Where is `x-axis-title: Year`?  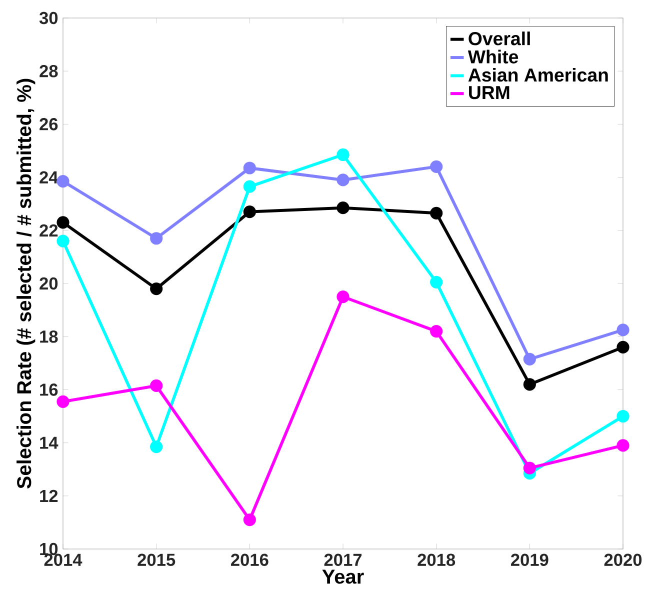
x-axis-title: Year is located at coordinates (343, 577).